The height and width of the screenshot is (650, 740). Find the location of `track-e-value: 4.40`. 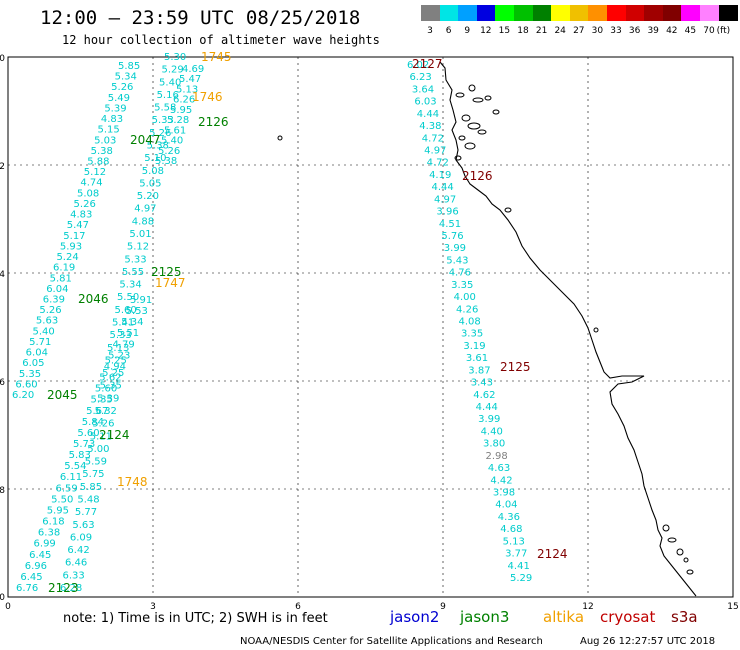

track-e-value: 4.40 is located at coordinates (492, 431).